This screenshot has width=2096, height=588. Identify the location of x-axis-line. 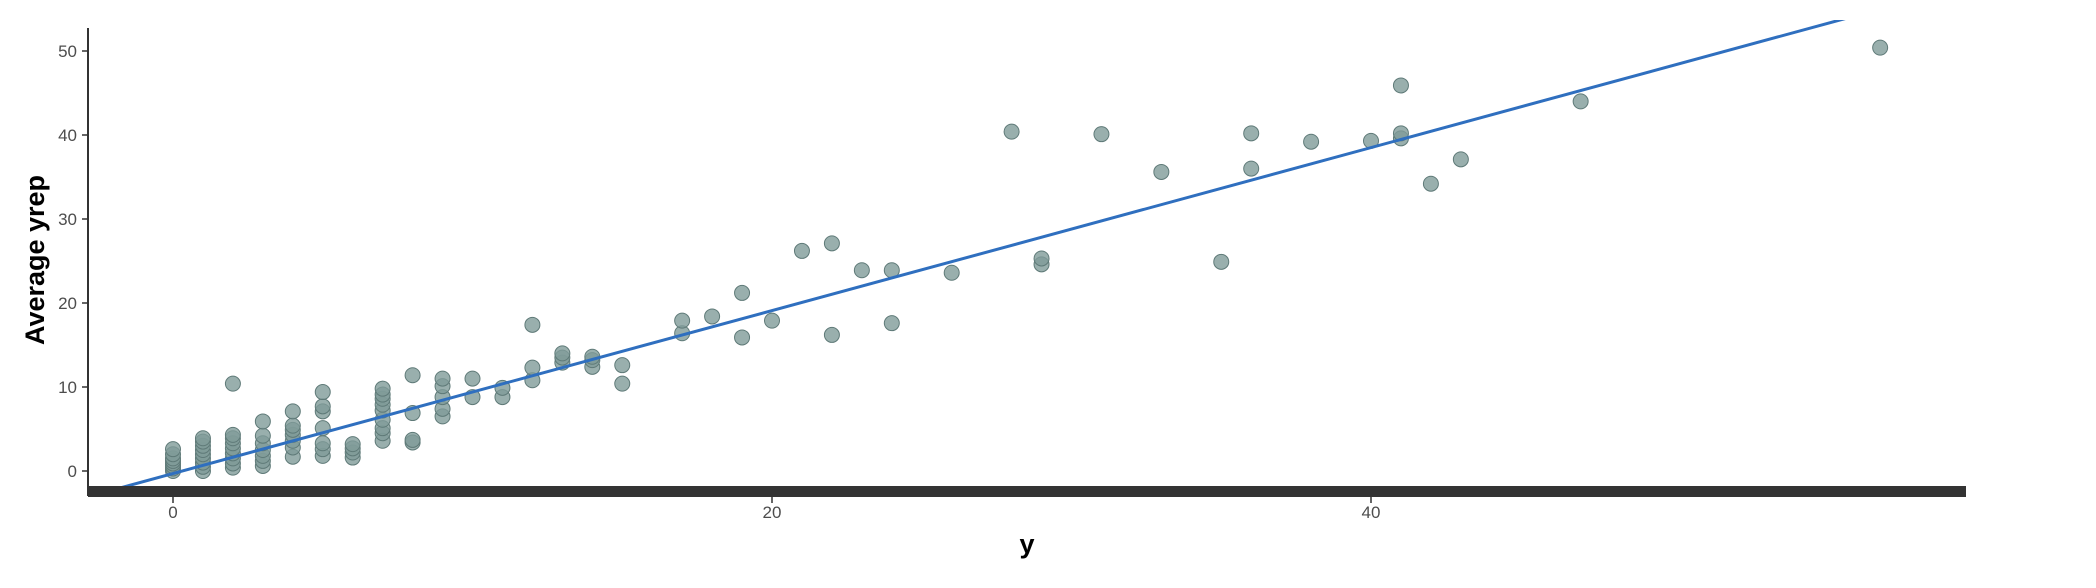
(1027, 491).